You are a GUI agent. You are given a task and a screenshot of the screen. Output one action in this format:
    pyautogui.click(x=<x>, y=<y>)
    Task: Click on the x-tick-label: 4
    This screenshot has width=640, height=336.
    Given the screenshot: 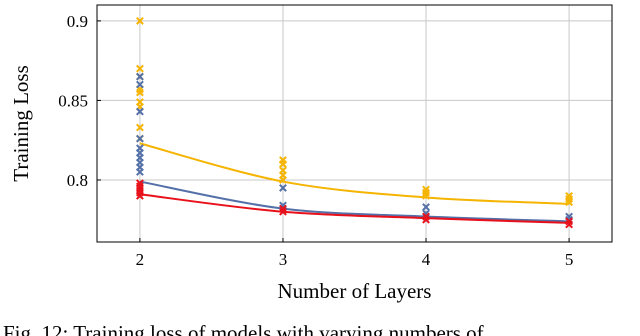 What is the action you would take?
    pyautogui.click(x=426, y=259)
    